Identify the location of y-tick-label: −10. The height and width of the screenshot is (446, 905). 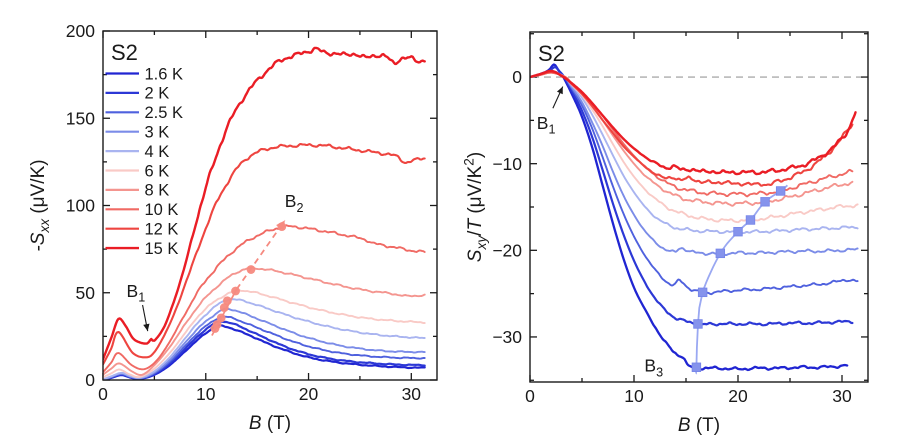
(507, 164).